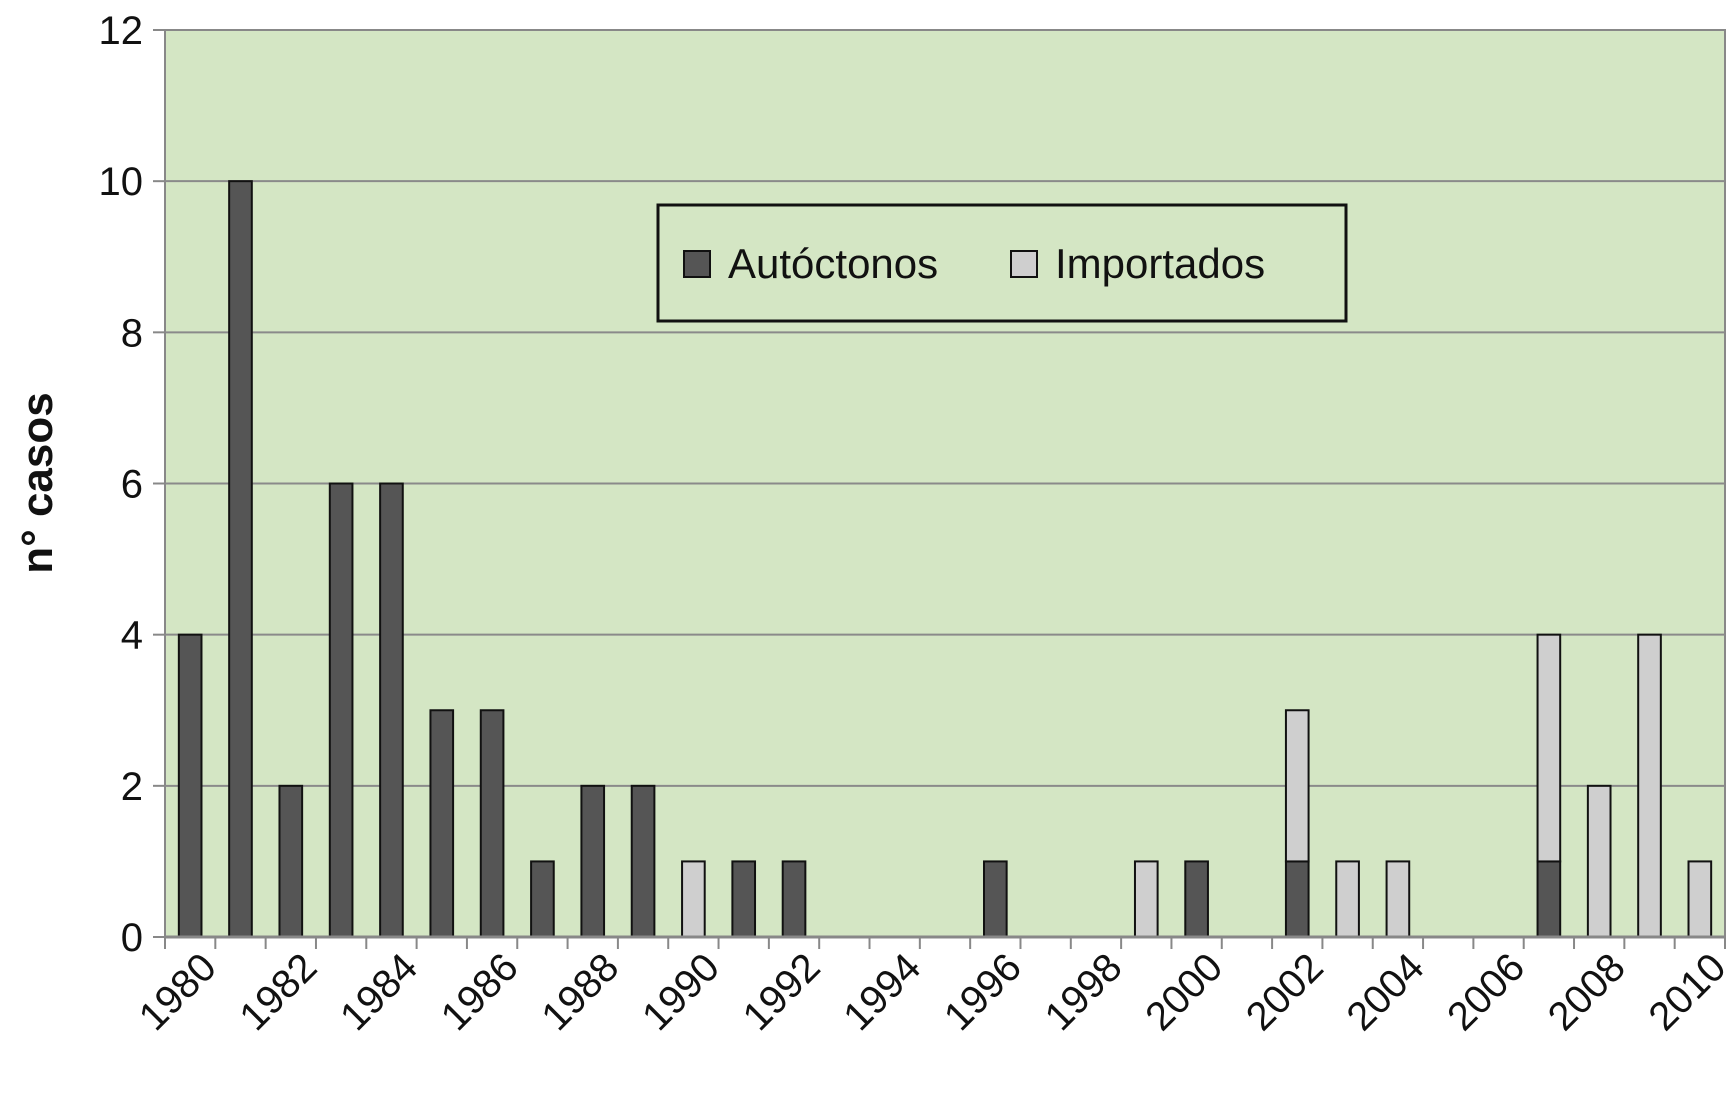 Image resolution: width=1735 pixels, height=1093 pixels. Describe the element at coordinates (995, 899) in the screenshot. I see `bar-autoctonos-1996` at that location.